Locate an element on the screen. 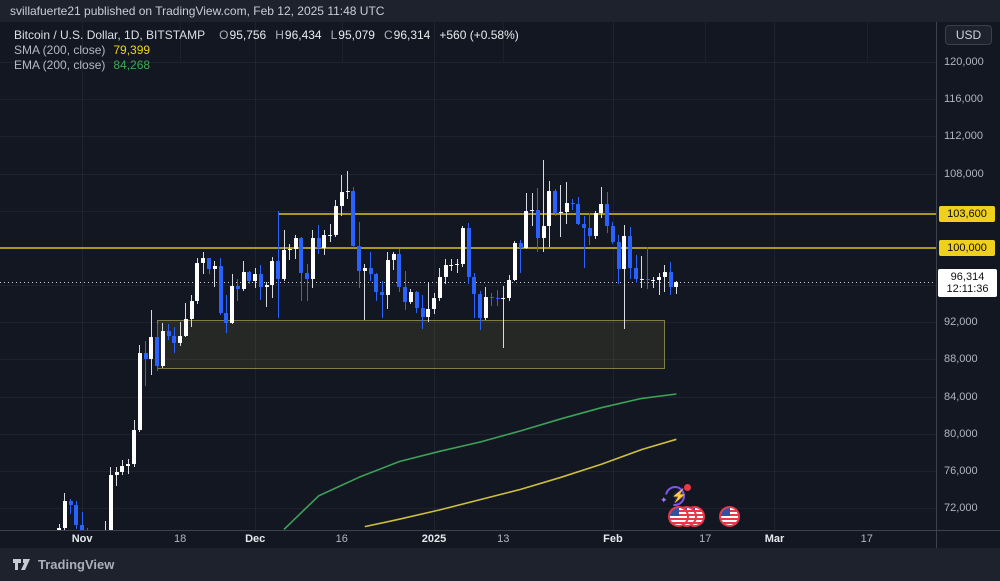 This screenshot has height=581, width=1000. price-tick-label: 80,000 is located at coordinates (961, 433).